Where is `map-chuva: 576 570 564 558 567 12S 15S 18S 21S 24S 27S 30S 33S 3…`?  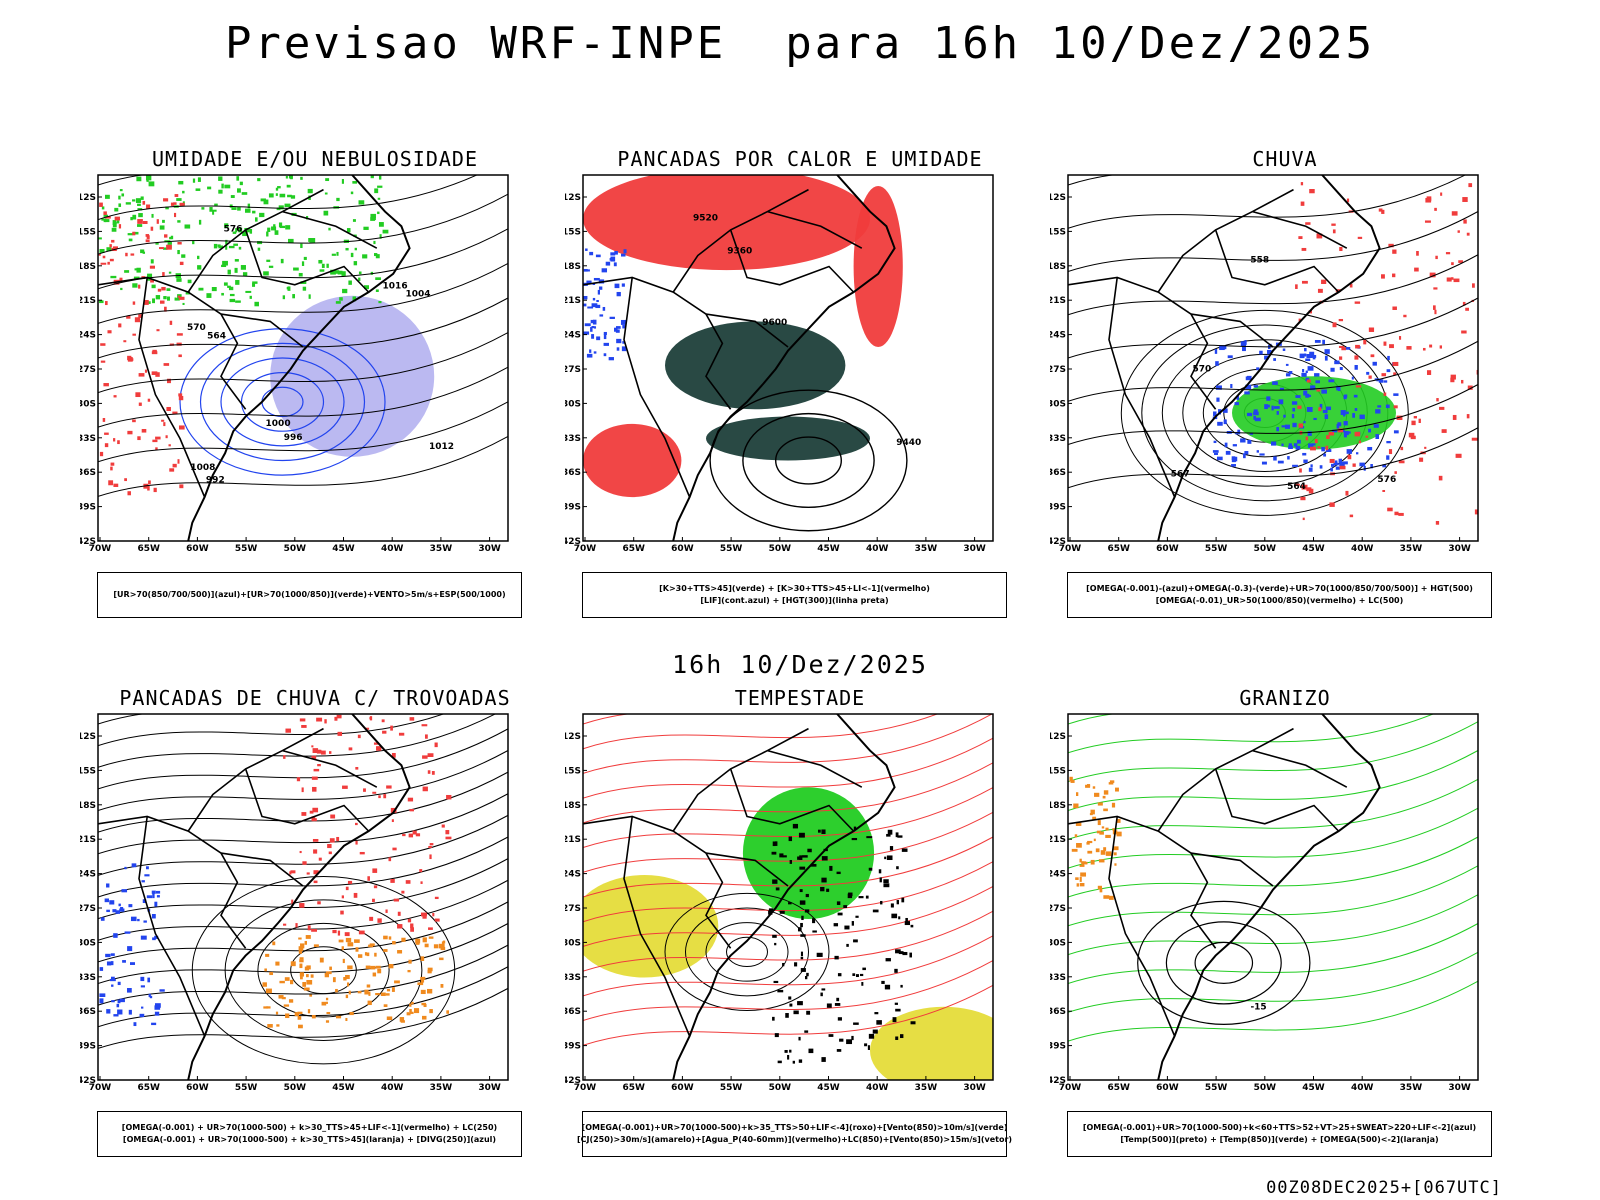
map-chuva: 576 570 564 558 567 12S 15S 18S 21S 24S 27S 30S 33S 3… is located at coordinates (1264, 364).